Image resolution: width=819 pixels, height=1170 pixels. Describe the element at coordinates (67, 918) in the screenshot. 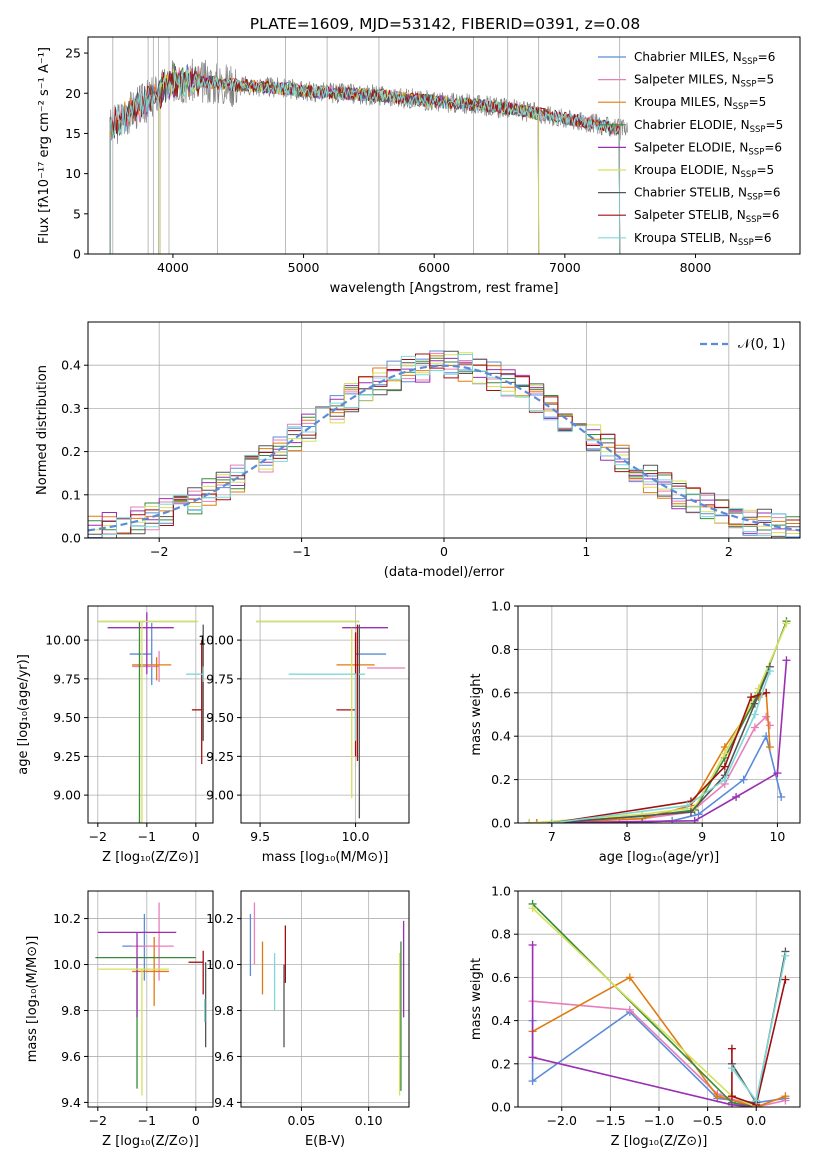

I see `y-tick-label: 10.2` at that location.